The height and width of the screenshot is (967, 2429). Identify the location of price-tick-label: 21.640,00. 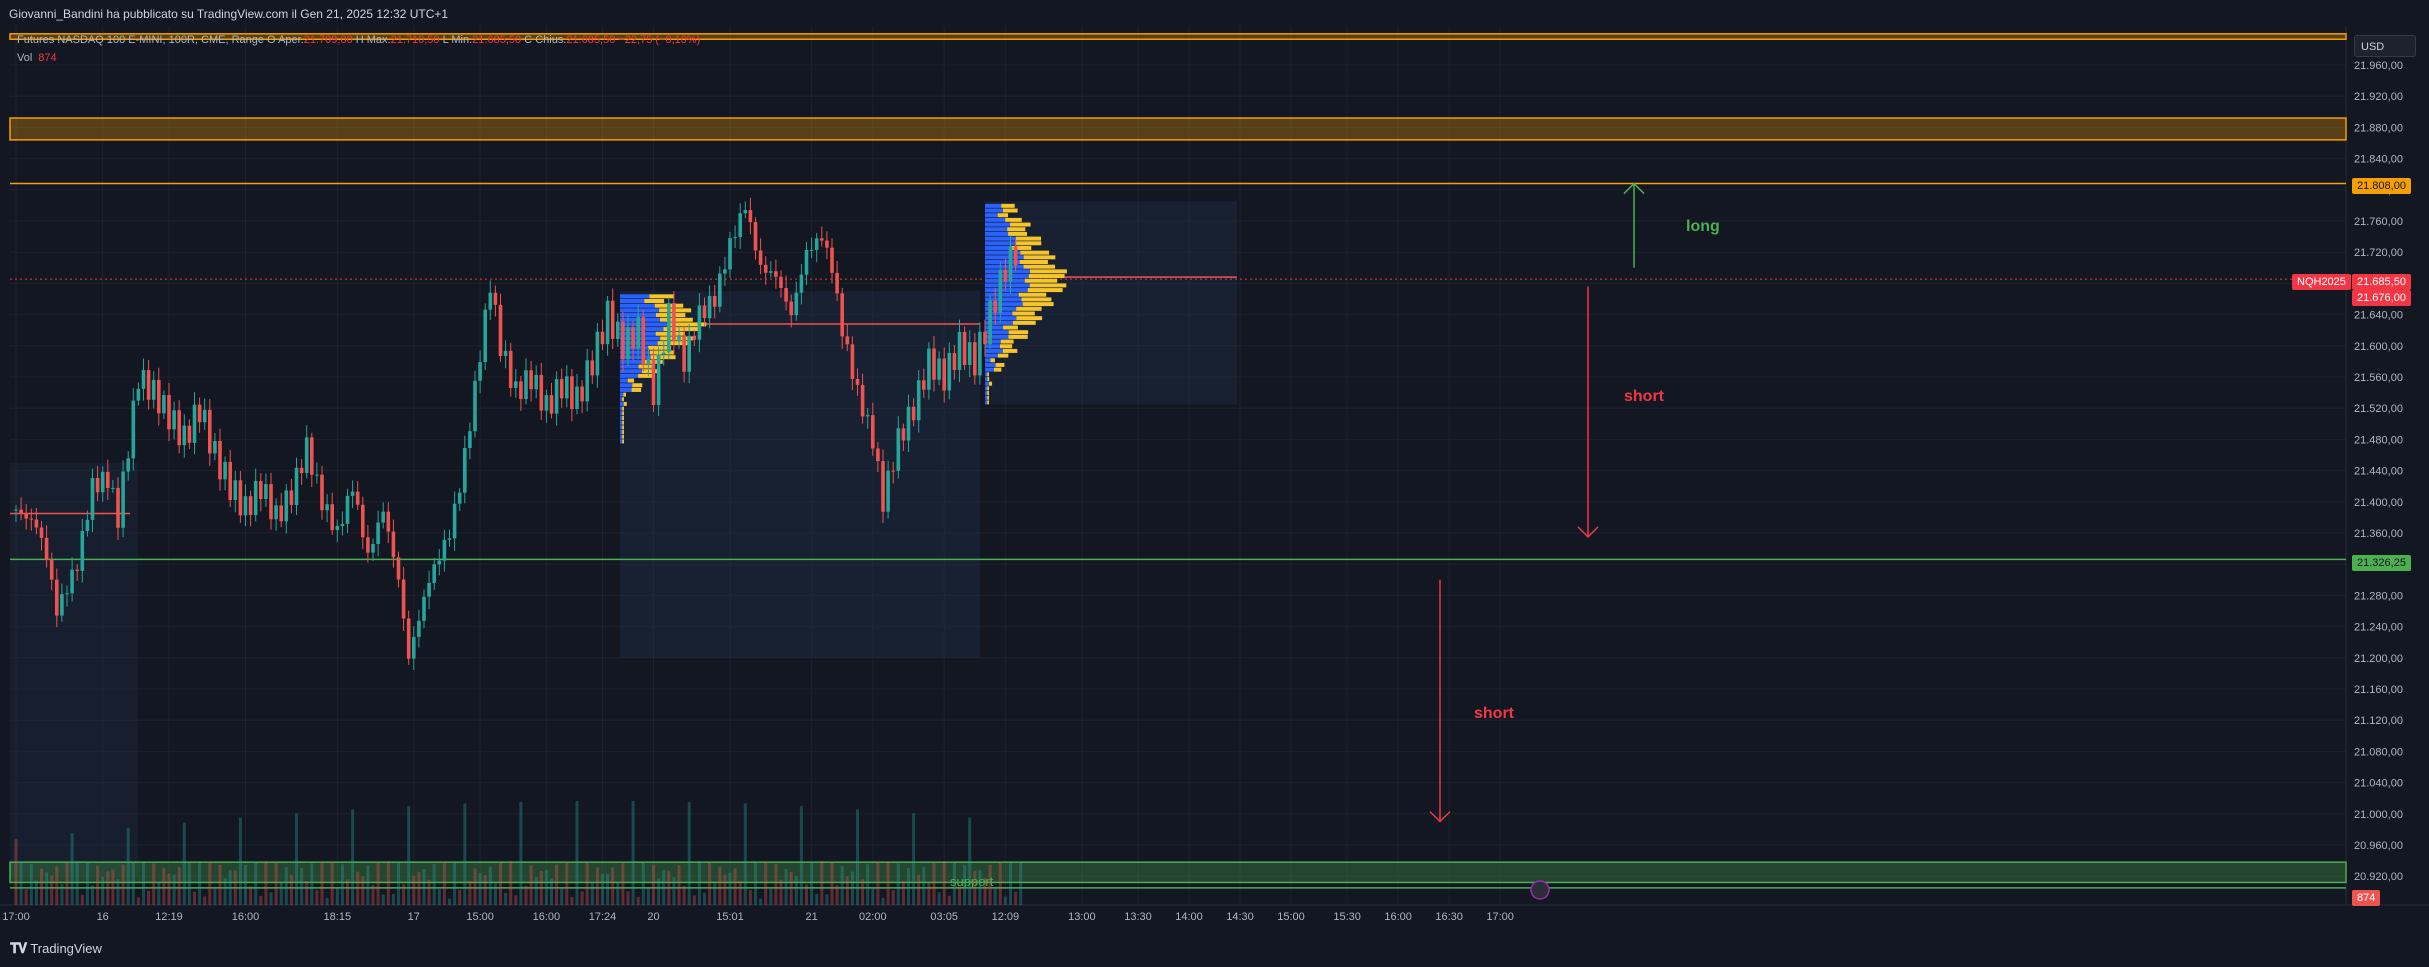
(2378, 316).